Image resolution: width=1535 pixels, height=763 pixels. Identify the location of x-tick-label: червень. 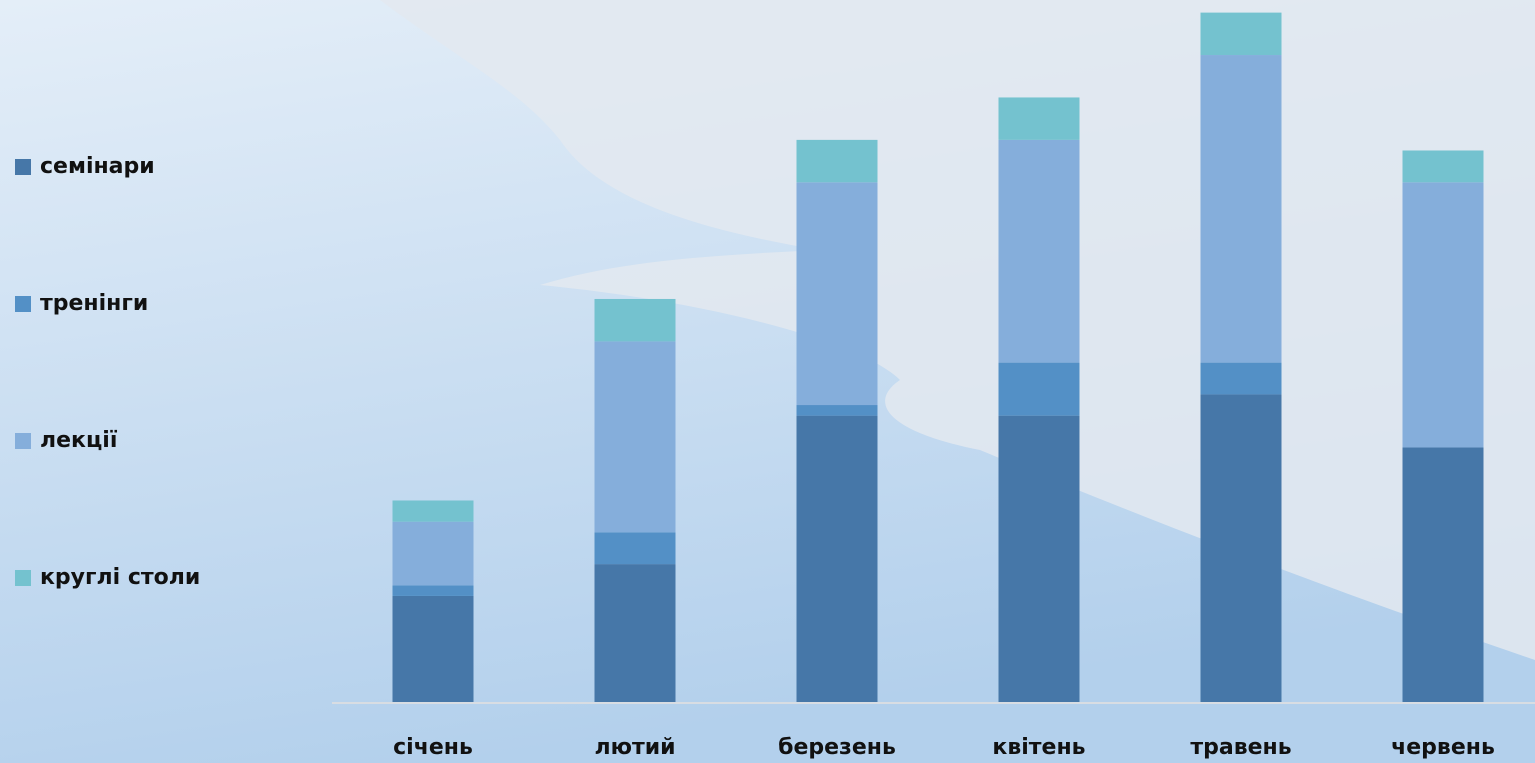
(1443, 747).